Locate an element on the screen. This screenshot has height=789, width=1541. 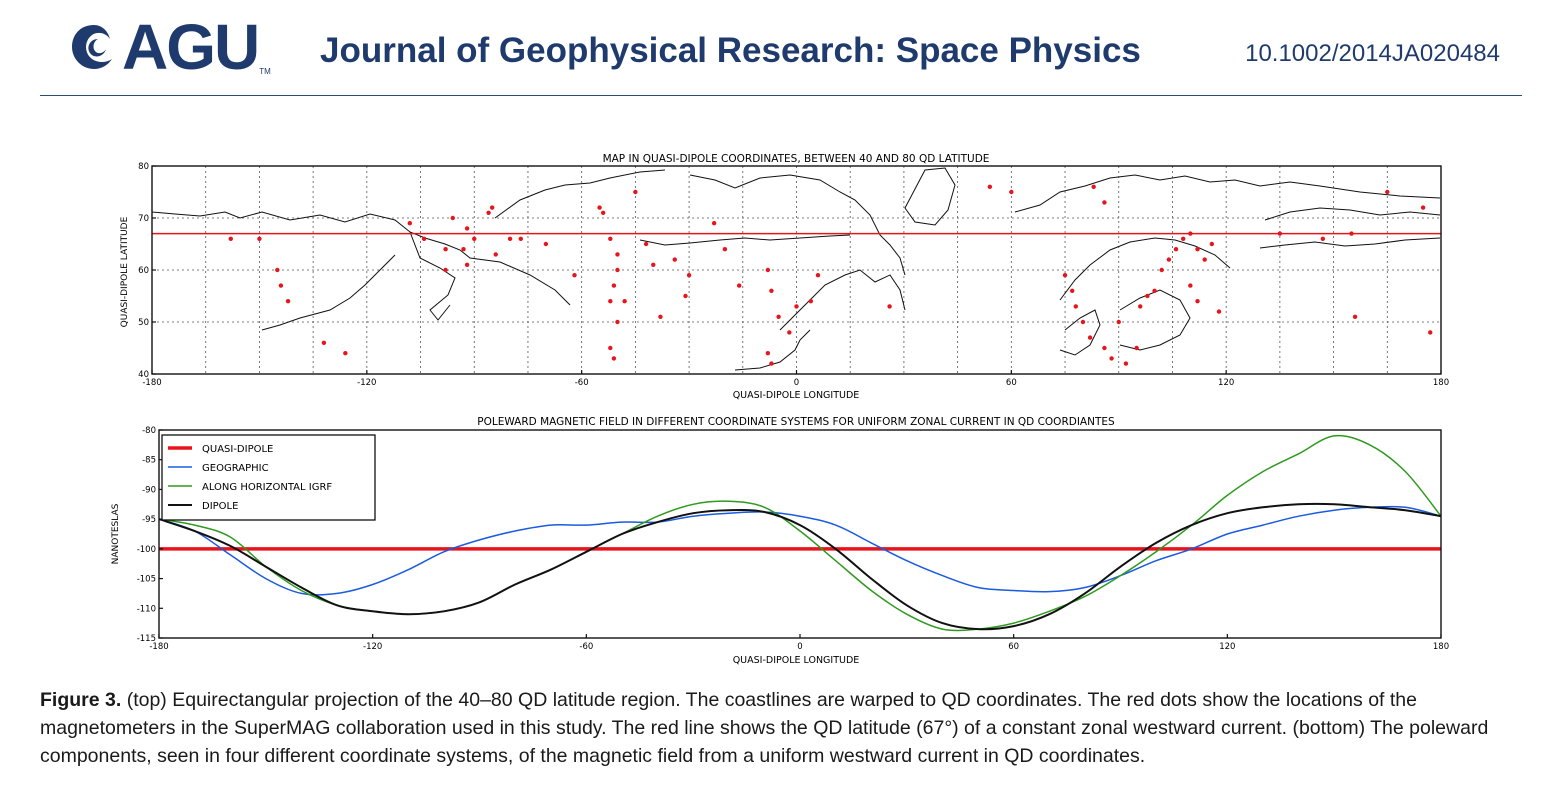
map-x-tick-label: -180 is located at coordinates (151, 383).